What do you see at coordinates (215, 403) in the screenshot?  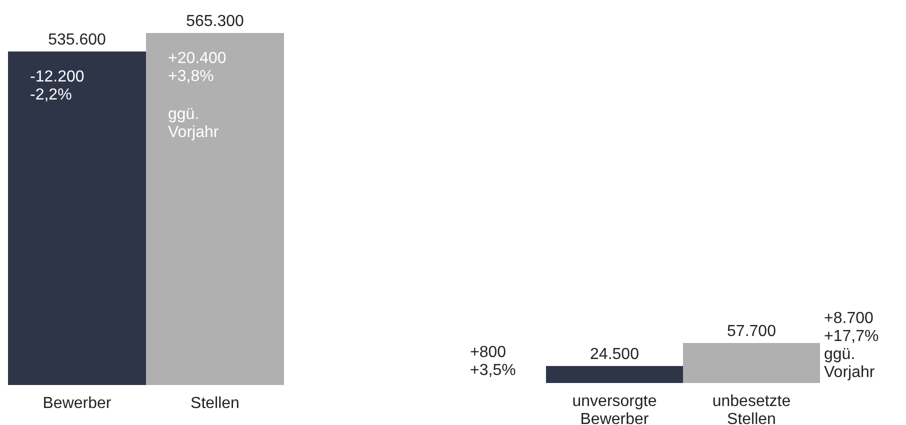 I see `x-tick-label: Stellen` at bounding box center [215, 403].